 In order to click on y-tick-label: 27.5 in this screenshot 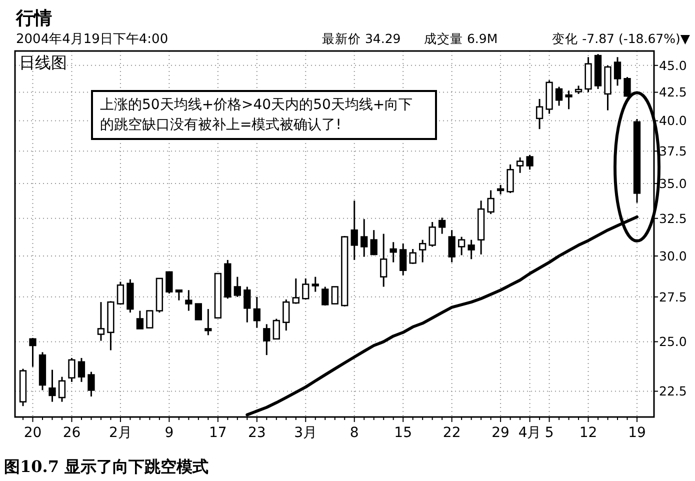, I will do `click(673, 296)`.